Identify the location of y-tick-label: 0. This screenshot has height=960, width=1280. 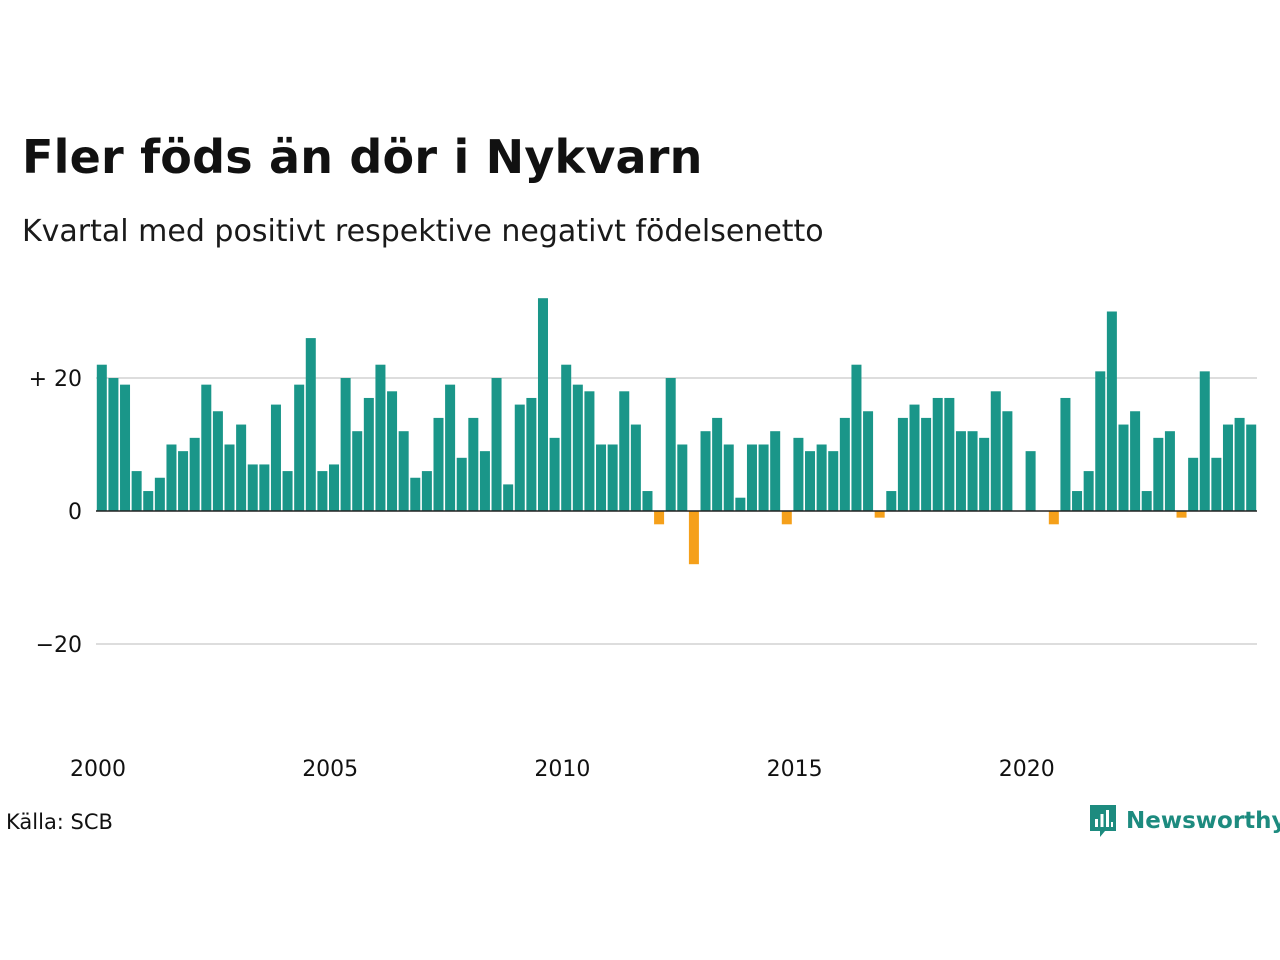
(75, 512).